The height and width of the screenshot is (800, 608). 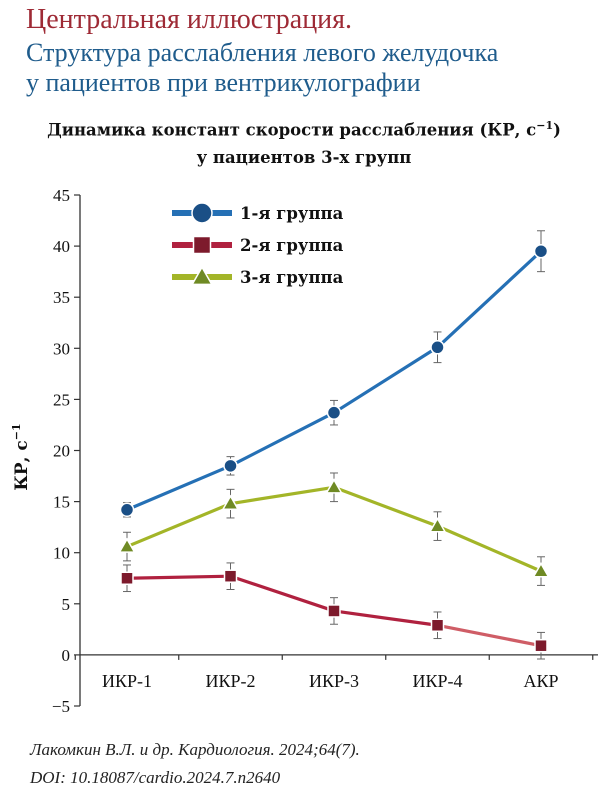 I want to click on chart-title-tail: ), so click(x=557, y=130).